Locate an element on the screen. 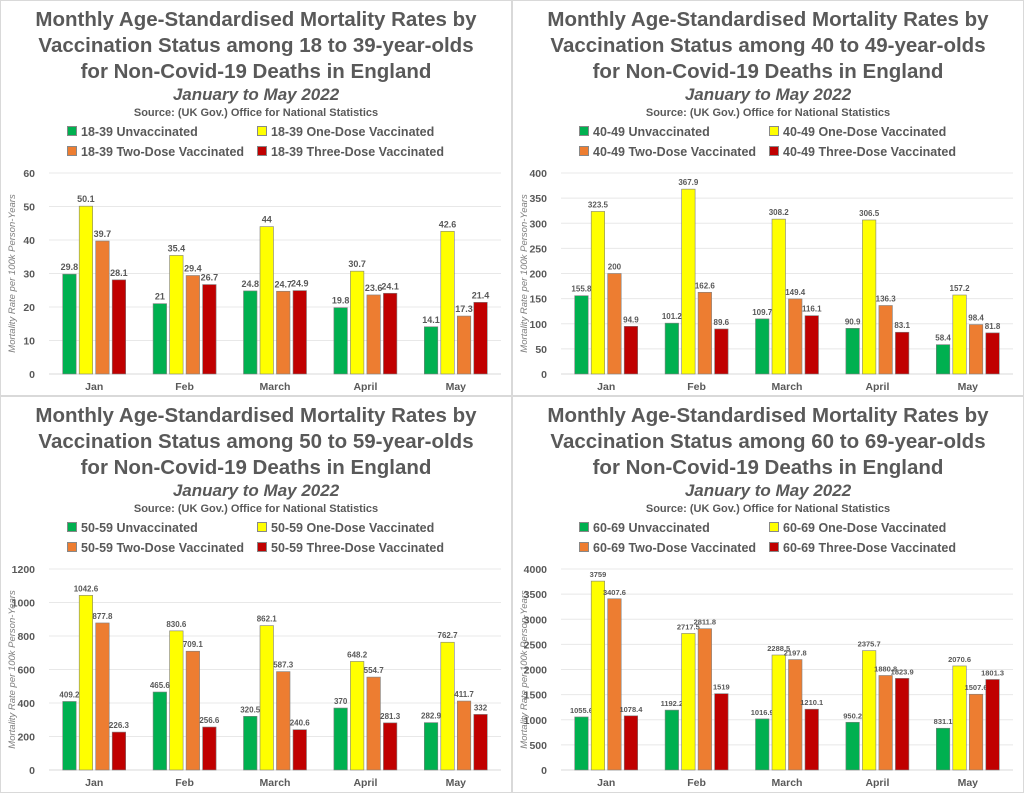  y-tick-label: 3500 is located at coordinates (536, 595).